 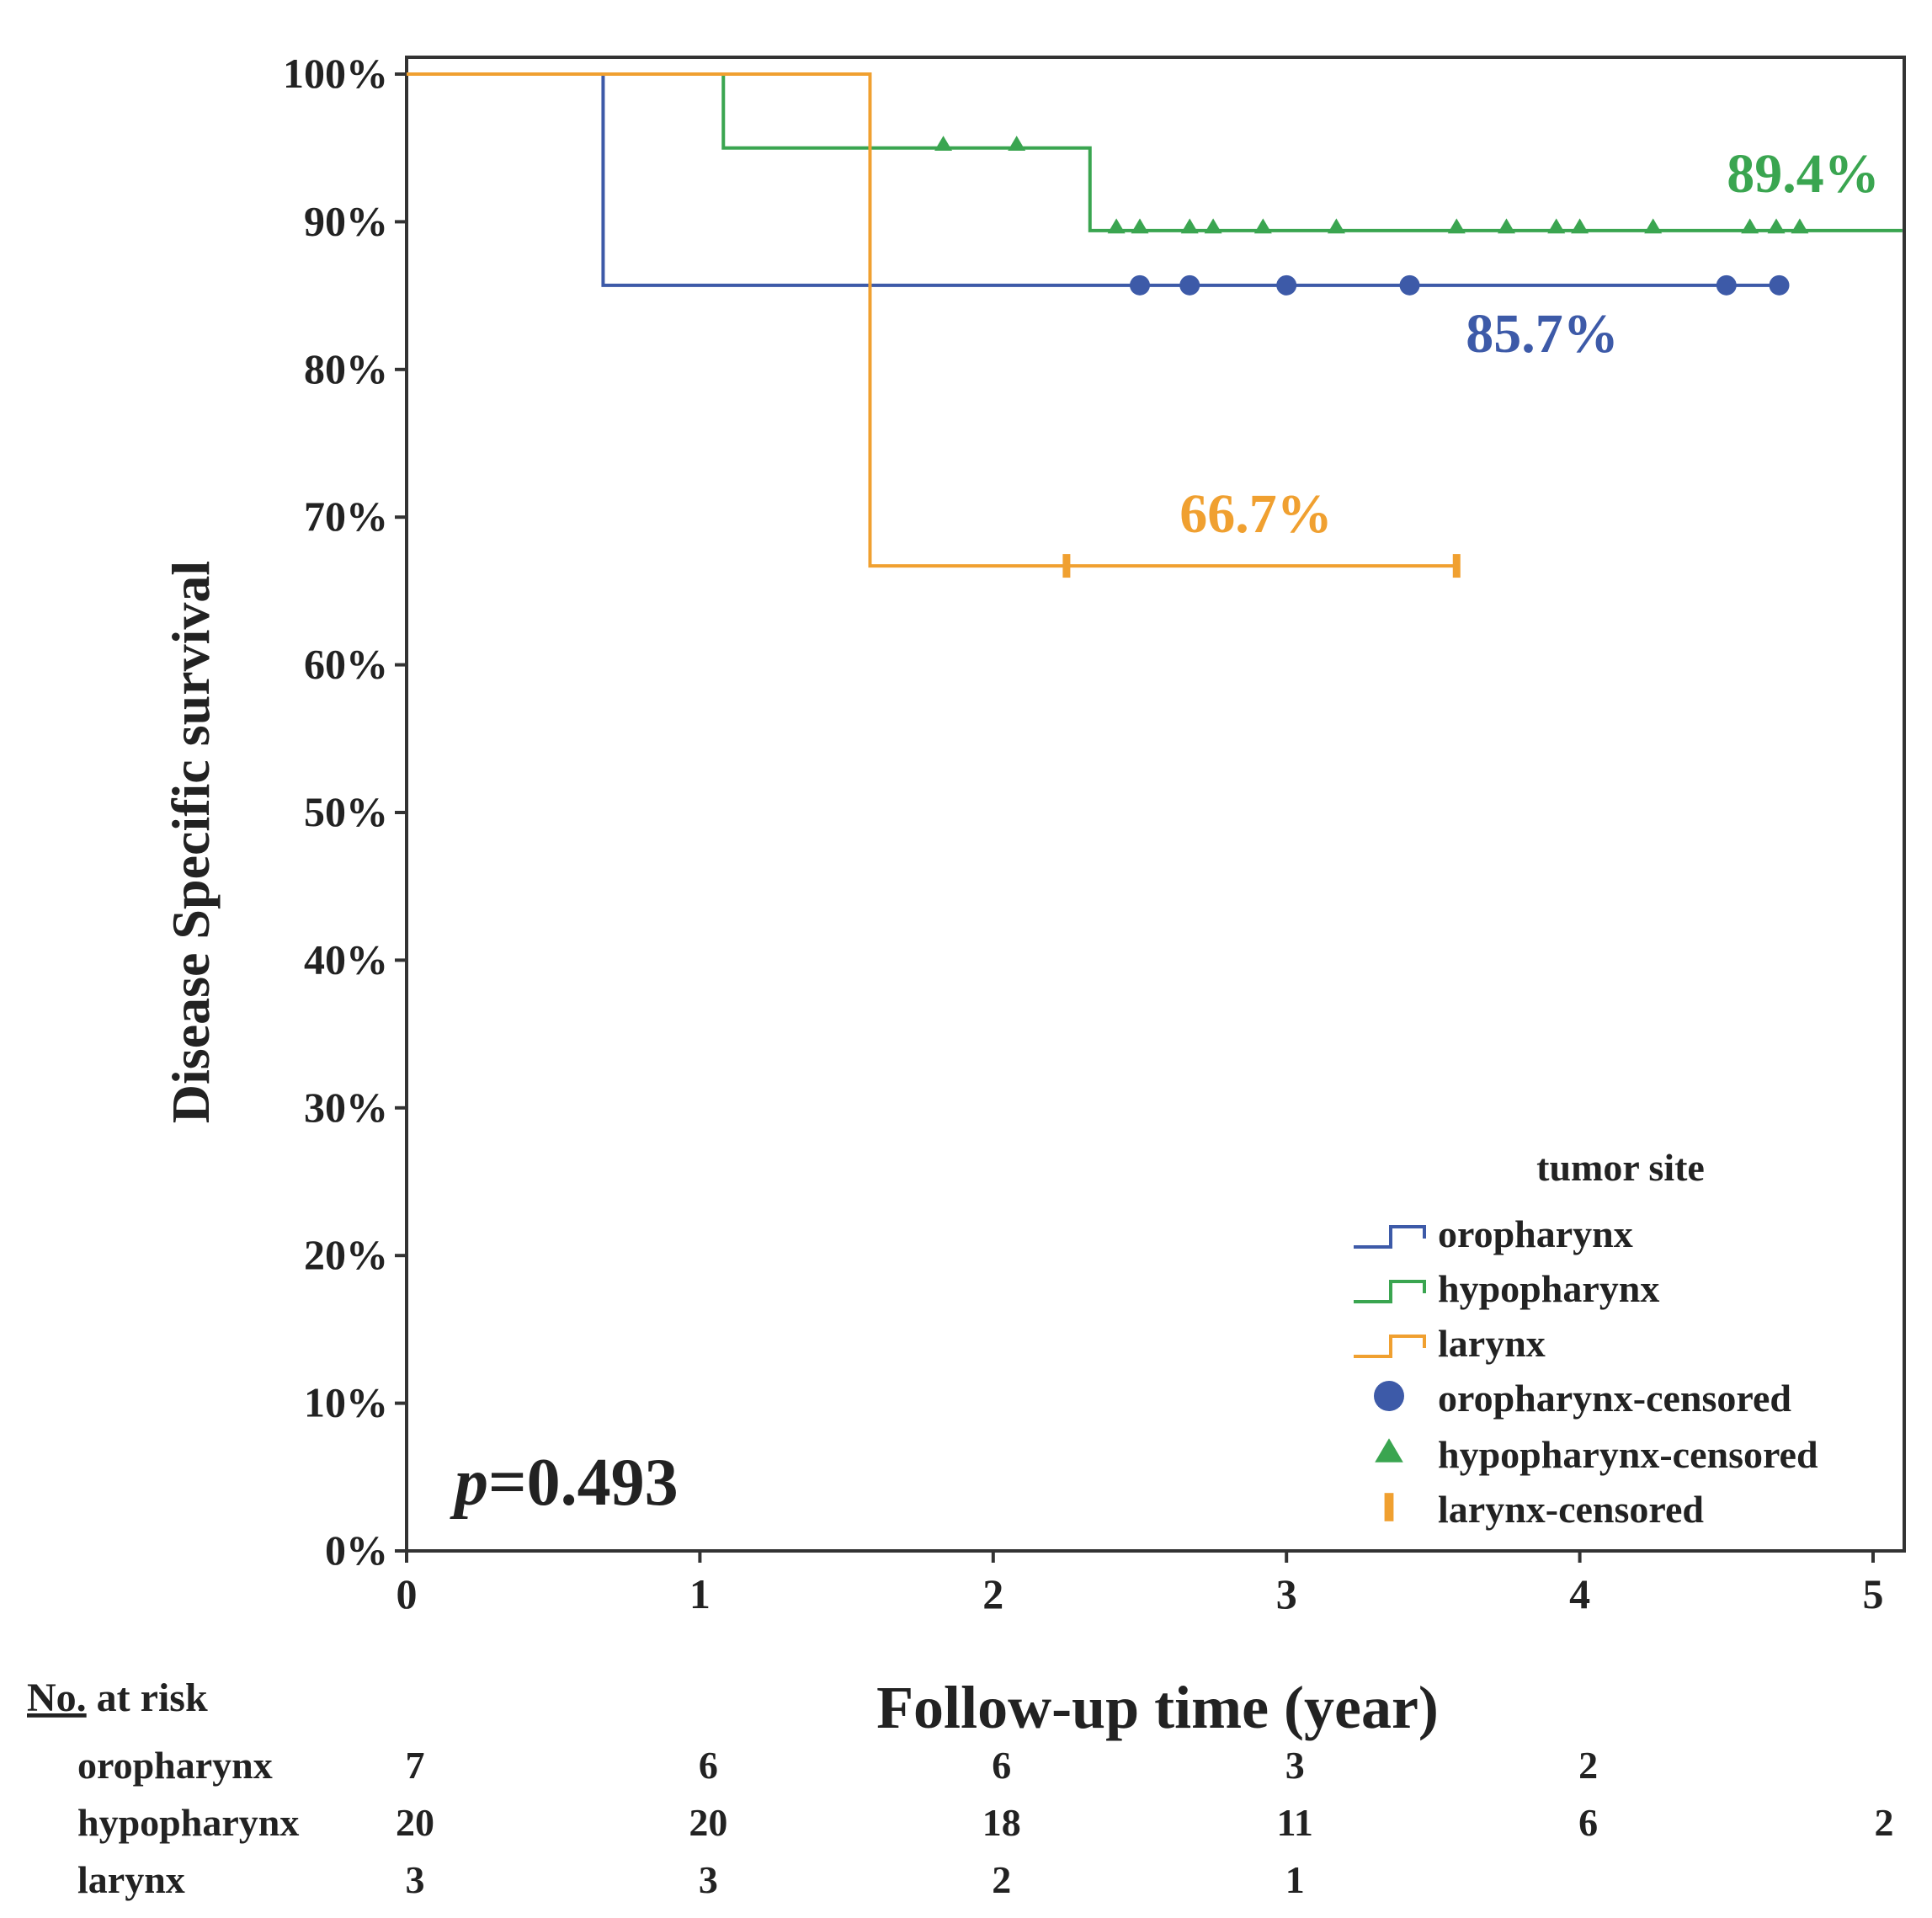 What do you see at coordinates (1295, 1879) in the screenshot?
I see `risk-count: 1` at bounding box center [1295, 1879].